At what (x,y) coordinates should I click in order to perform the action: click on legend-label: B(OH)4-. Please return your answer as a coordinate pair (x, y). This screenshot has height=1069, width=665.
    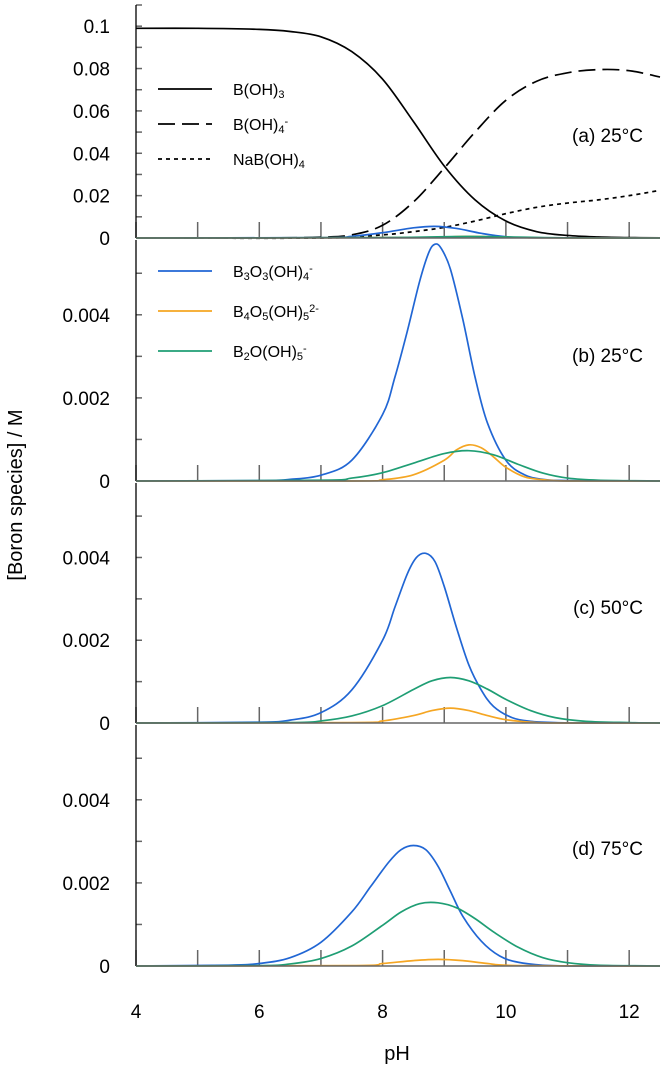
    Looking at the image, I should click on (260, 126).